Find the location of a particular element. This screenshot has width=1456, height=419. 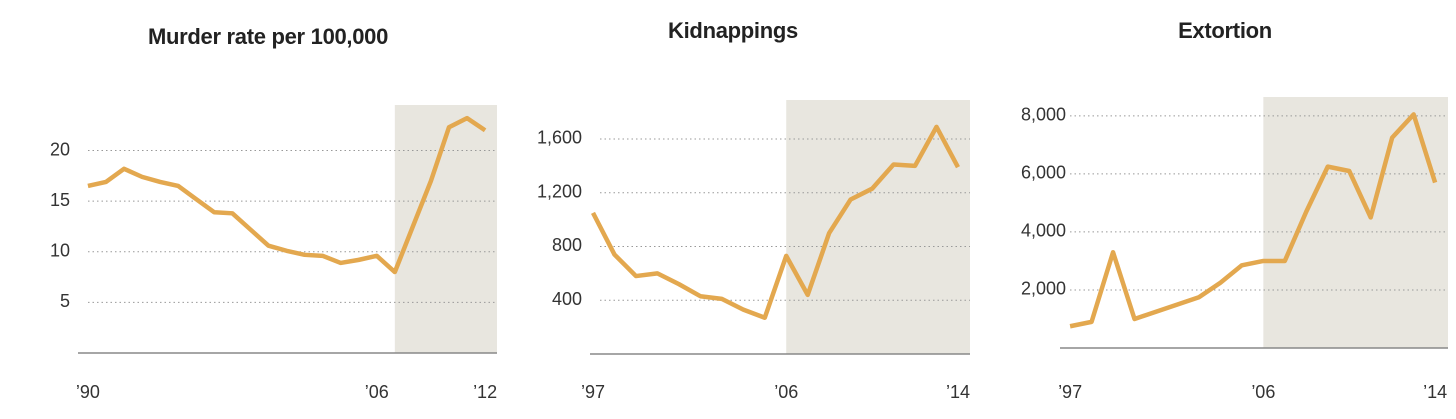

y-tick-label: 15 is located at coordinates (60, 200).